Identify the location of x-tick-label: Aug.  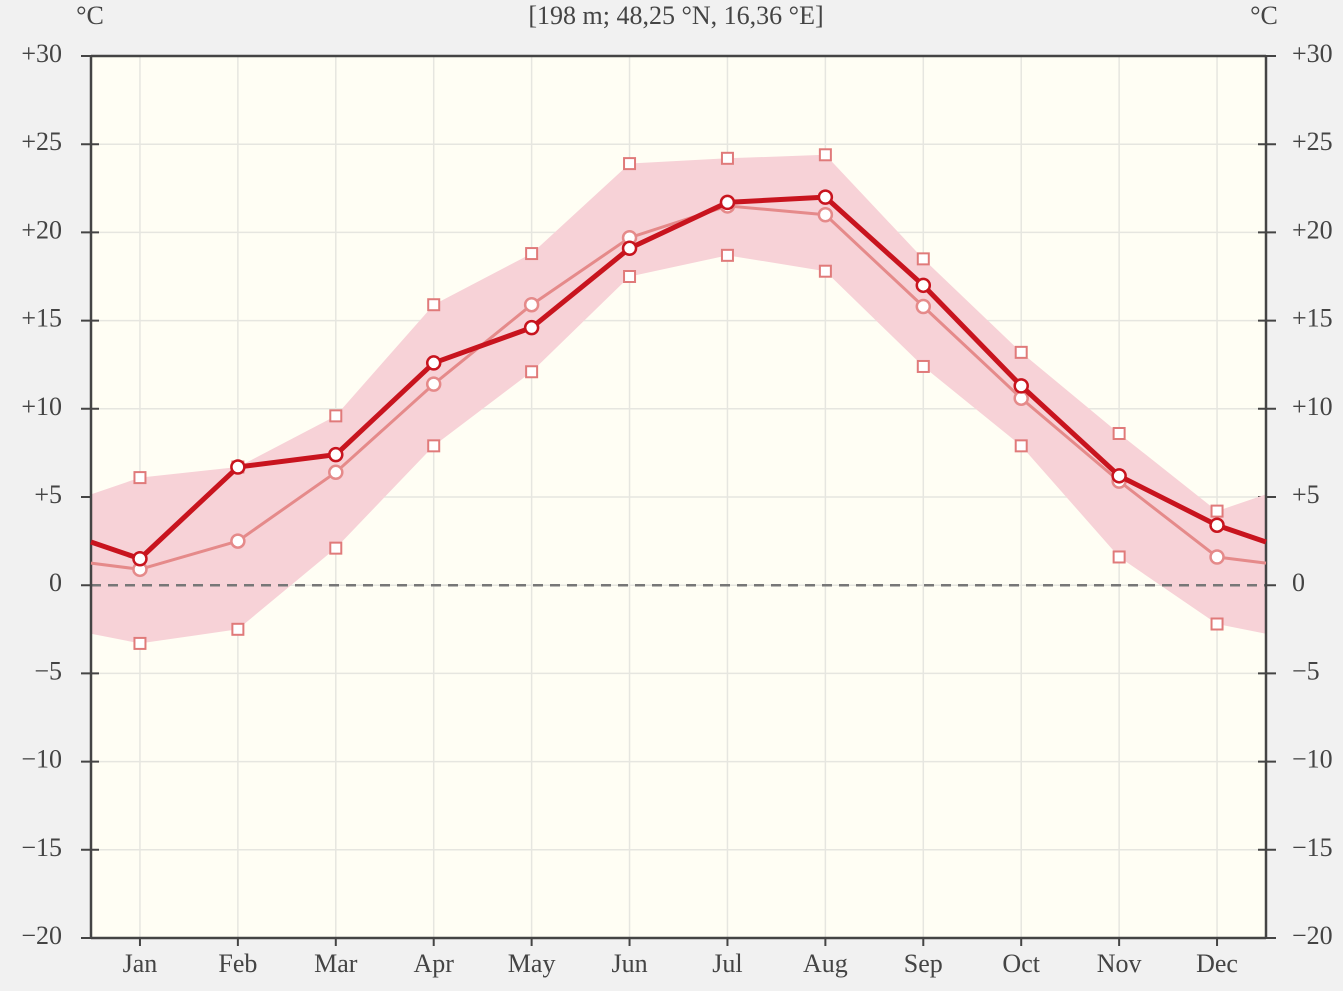
(825, 963).